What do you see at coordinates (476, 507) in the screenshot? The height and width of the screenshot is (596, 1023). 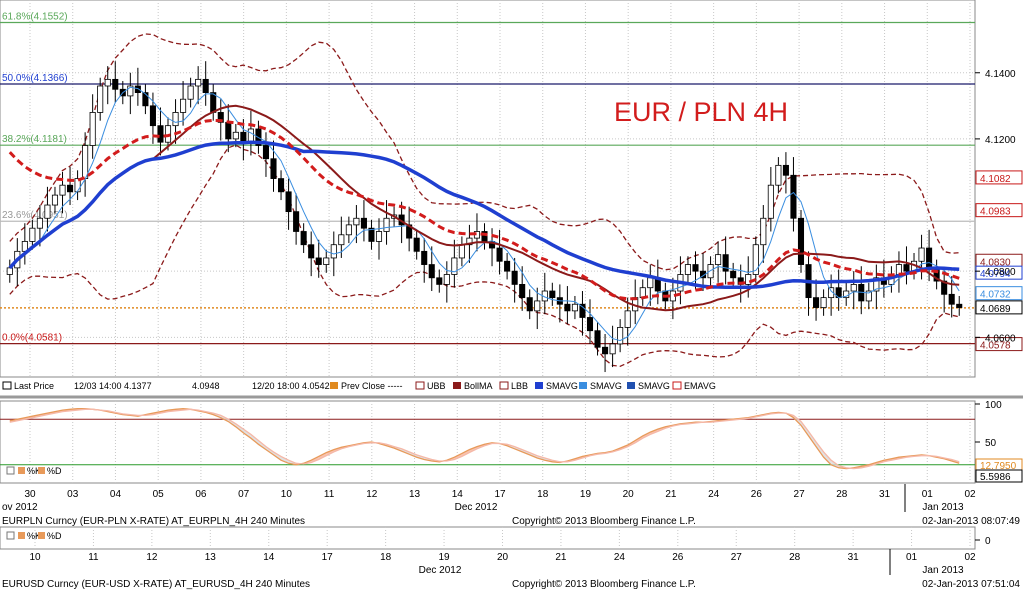 I see `x-month-label: Dec 2012` at bounding box center [476, 507].